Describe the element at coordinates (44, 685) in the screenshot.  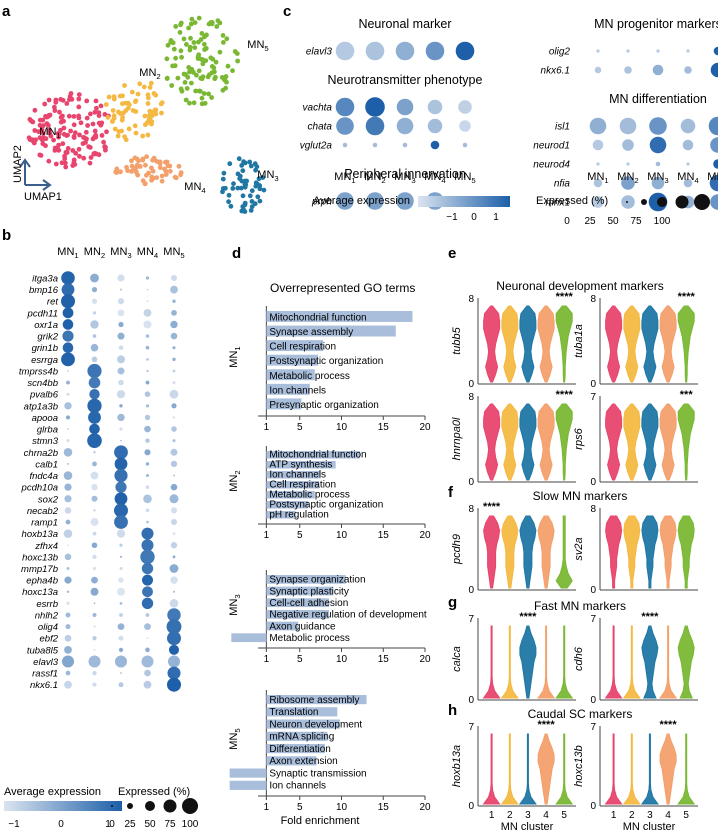
I see `b-gene-label: nkx6.1` at that location.